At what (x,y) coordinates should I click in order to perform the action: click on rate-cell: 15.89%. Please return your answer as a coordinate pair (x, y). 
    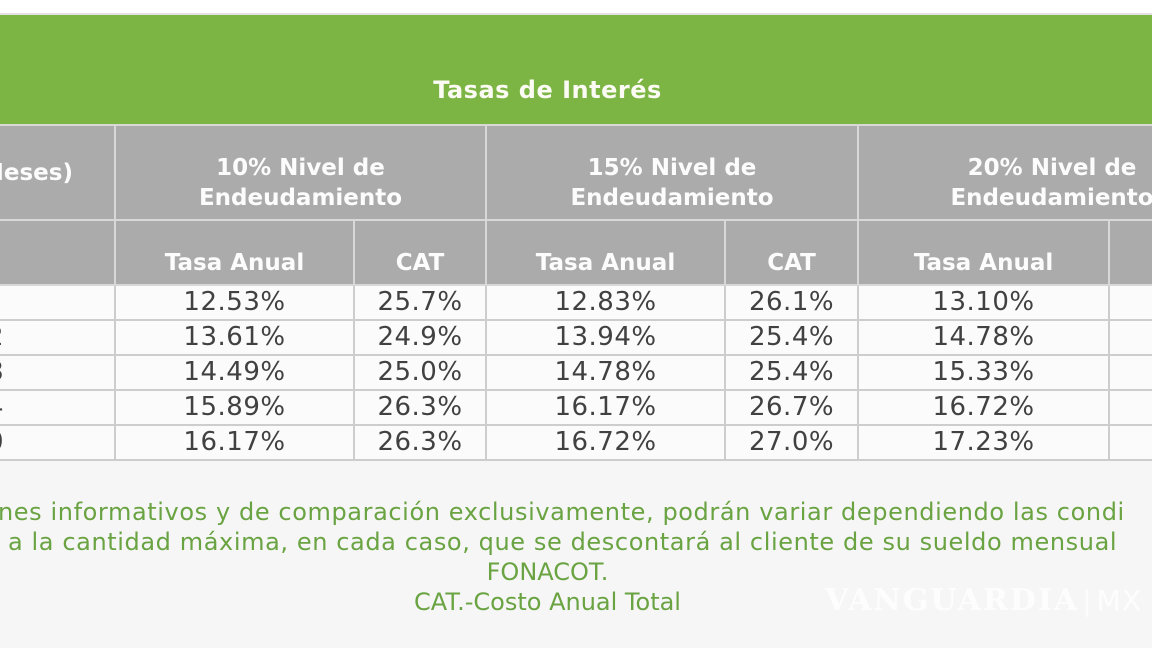
    Looking at the image, I should click on (234, 407).